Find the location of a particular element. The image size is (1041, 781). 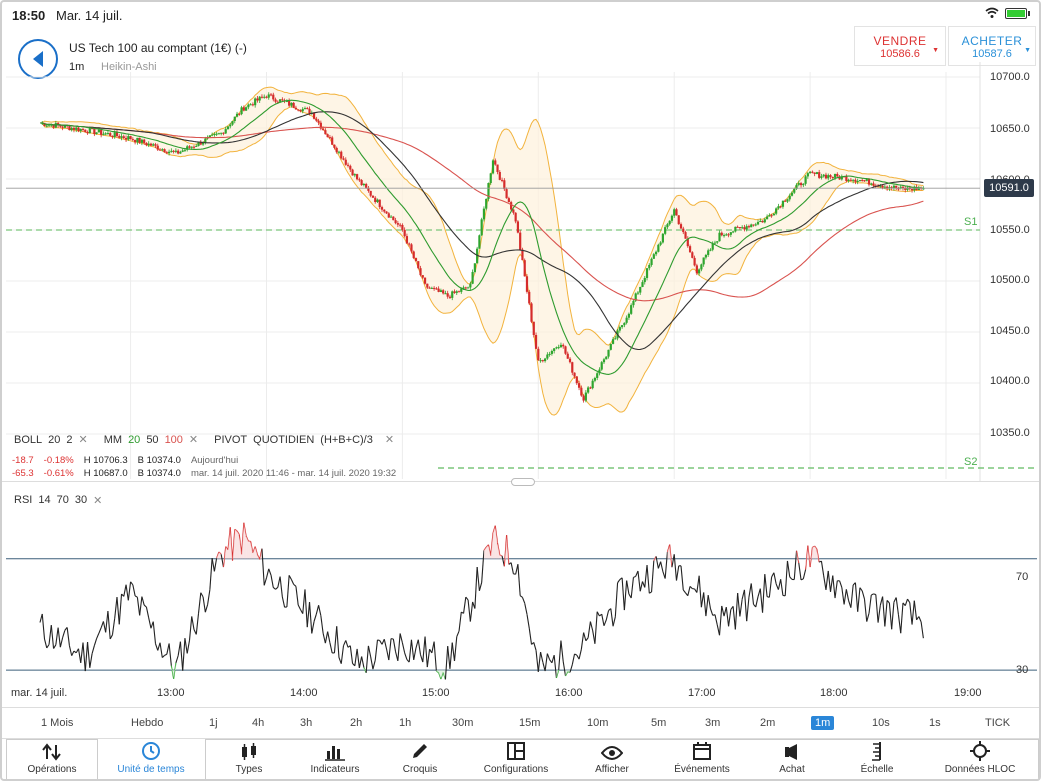

timeframe-10m: 10m is located at coordinates (598, 723).